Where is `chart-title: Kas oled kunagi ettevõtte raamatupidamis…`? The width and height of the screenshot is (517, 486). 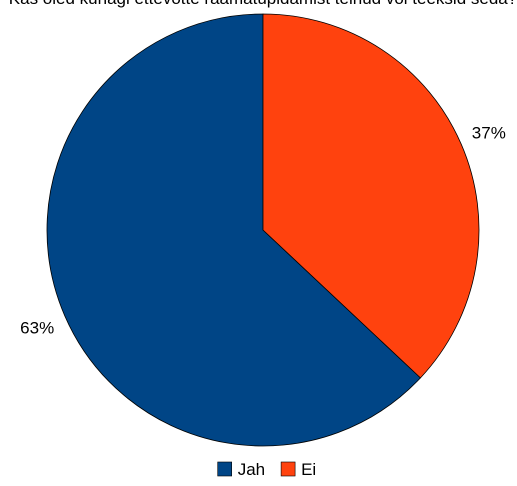 chart-title: Kas oled kunagi ettevõtte raamatupidamis… is located at coordinates (263, 4).